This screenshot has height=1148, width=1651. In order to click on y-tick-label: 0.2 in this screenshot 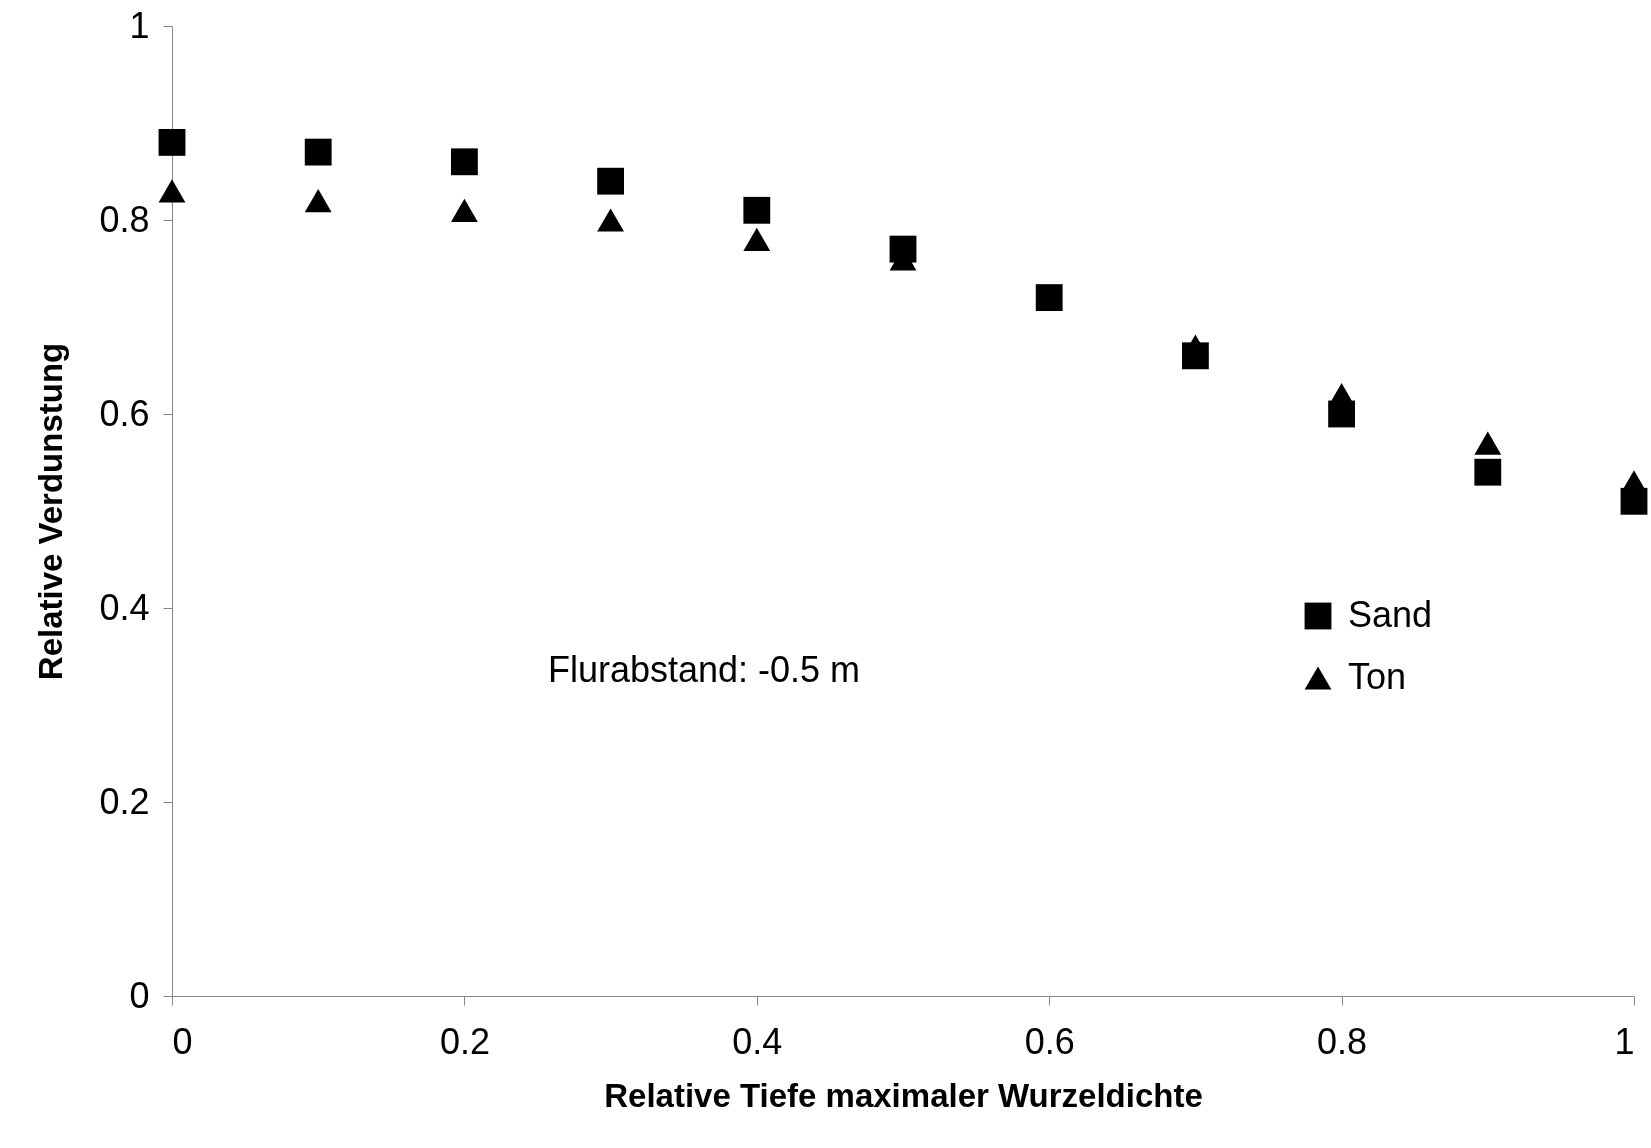, I will do `click(124, 801)`.